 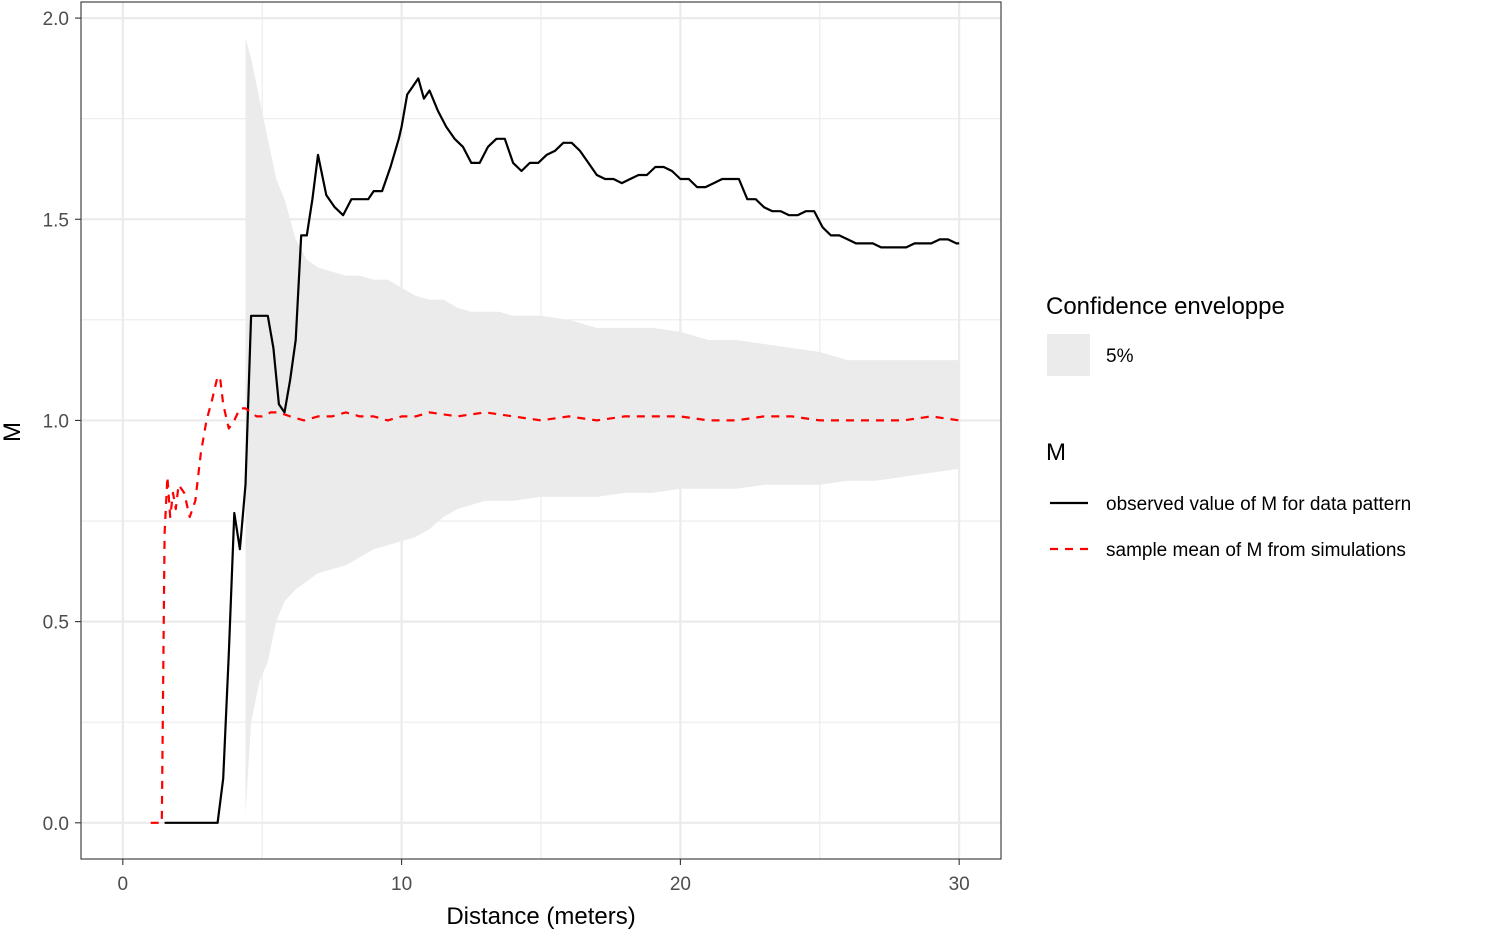 I want to click on x-tick-label: 0, so click(x=123, y=884).